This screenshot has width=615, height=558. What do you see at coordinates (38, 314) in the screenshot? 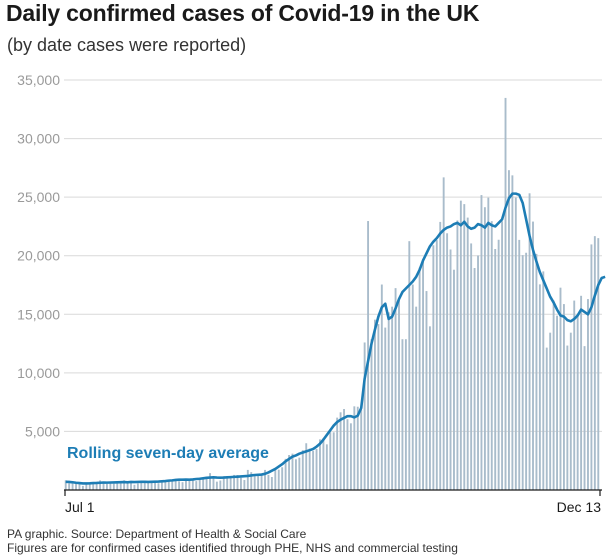
I see `y-tick-label: 15,000` at bounding box center [38, 314].